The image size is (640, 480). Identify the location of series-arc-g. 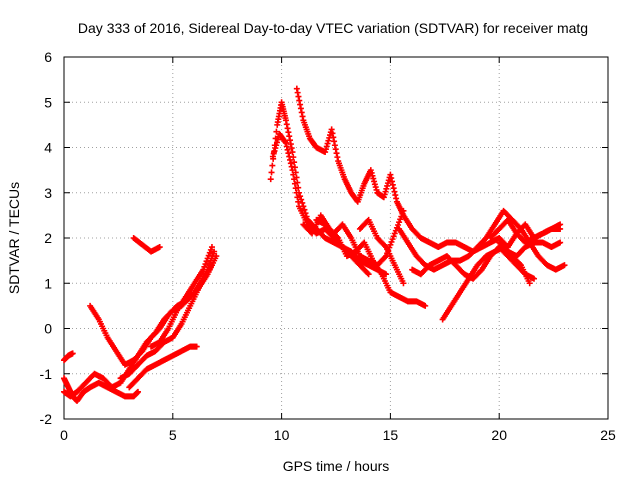
(146, 245).